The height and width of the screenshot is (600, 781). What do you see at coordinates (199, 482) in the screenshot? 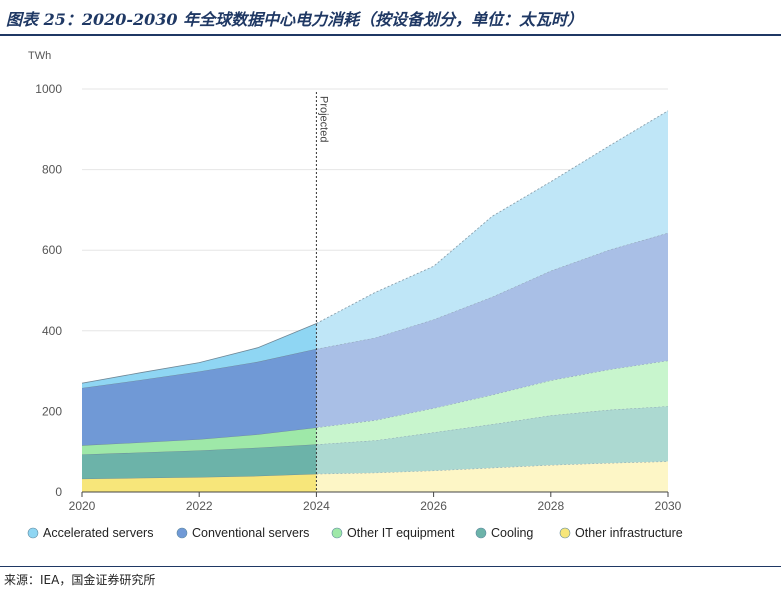
I see `area-other-infrastructure-historical` at bounding box center [199, 482].